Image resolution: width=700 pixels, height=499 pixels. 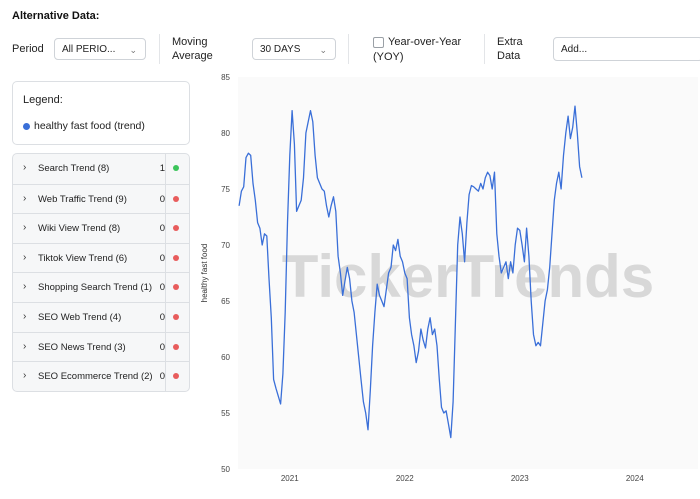 I want to click on extra-data-label-line1: Extra, so click(x=510, y=42).